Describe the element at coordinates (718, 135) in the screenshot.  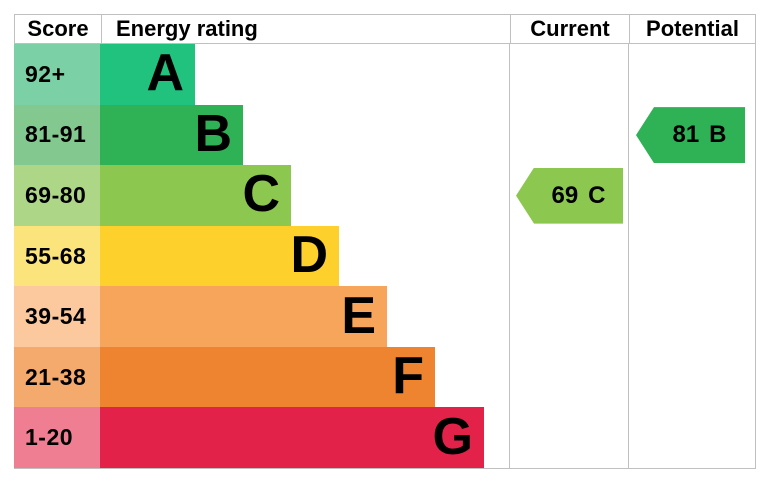
I see `potential-band-letter: B` at that location.